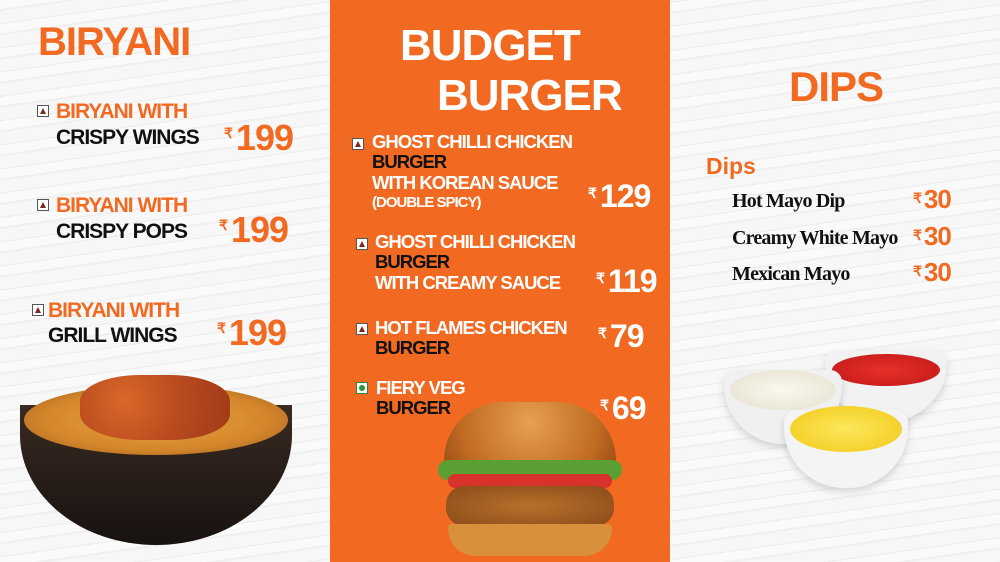 The image size is (1000, 562). Describe the element at coordinates (788, 201) in the screenshot. I see `dip-name: Hot Mayo Dip` at that location.